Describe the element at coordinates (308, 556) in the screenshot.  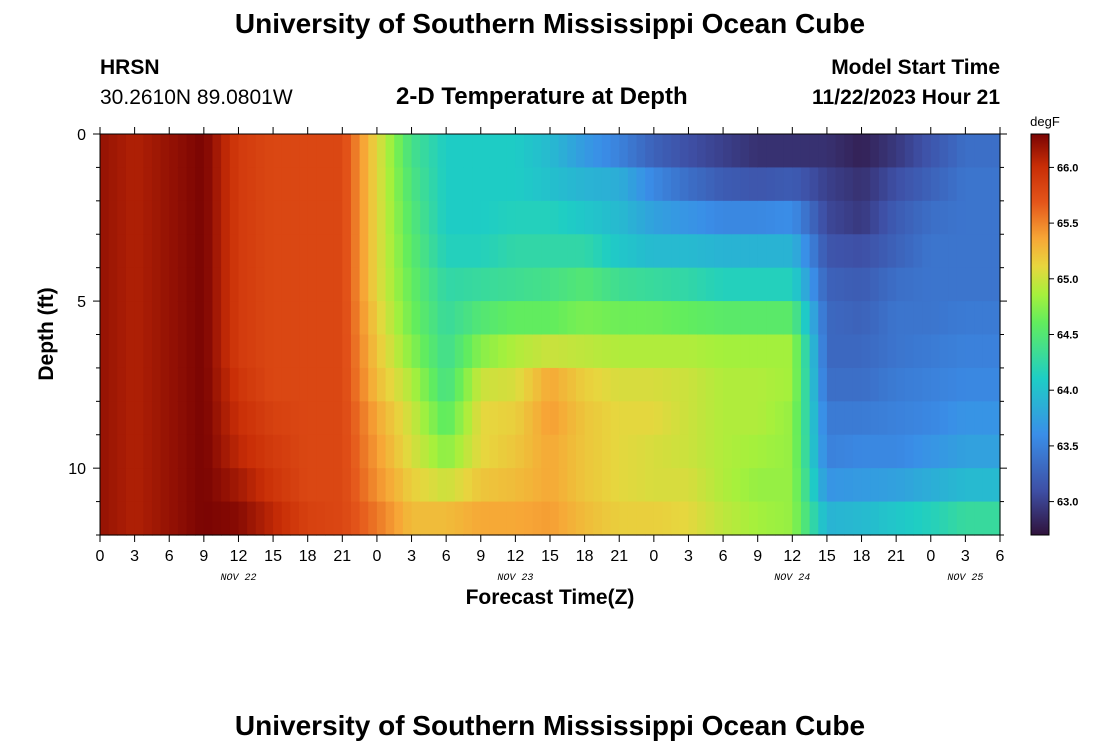
I see `x-tick-label: 18` at that location.